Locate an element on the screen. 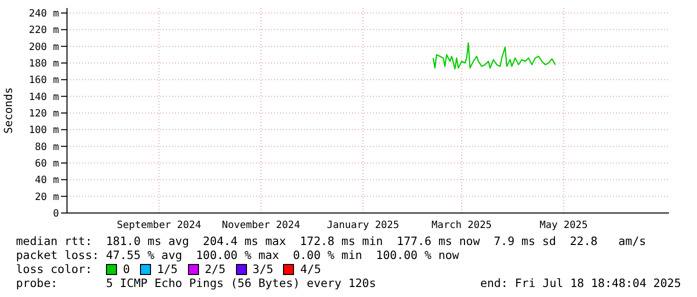 The image size is (697, 297). legend-label: 0 is located at coordinates (126, 269).